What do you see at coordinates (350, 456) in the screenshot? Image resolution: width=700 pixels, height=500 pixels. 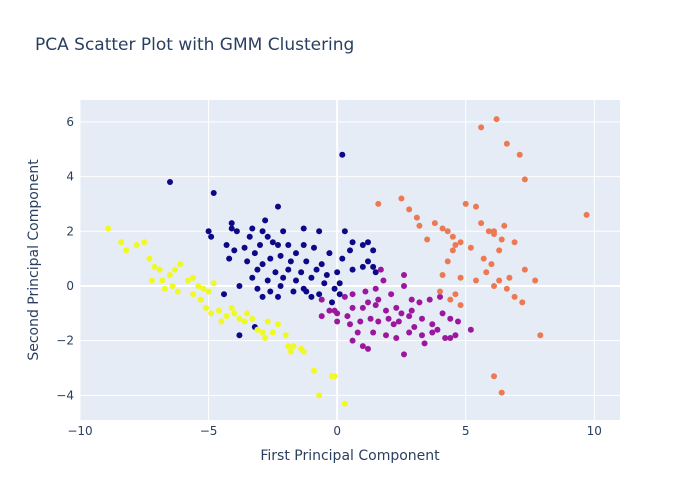 I see `x-axis-title: First Principal Component` at bounding box center [350, 456].